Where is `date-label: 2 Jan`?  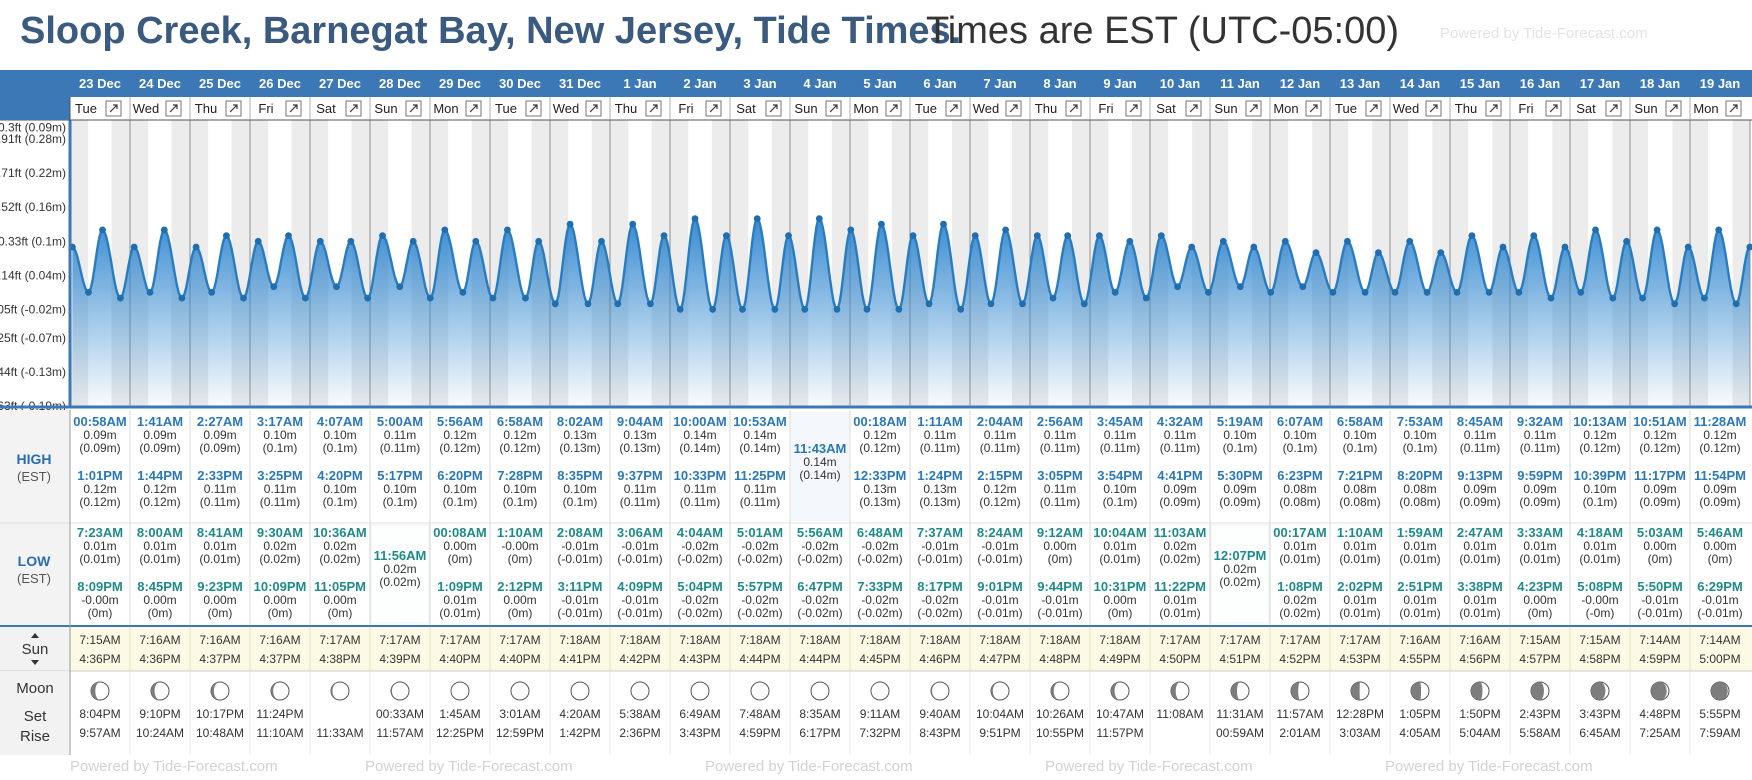
date-label: 2 Jan is located at coordinates (699, 83).